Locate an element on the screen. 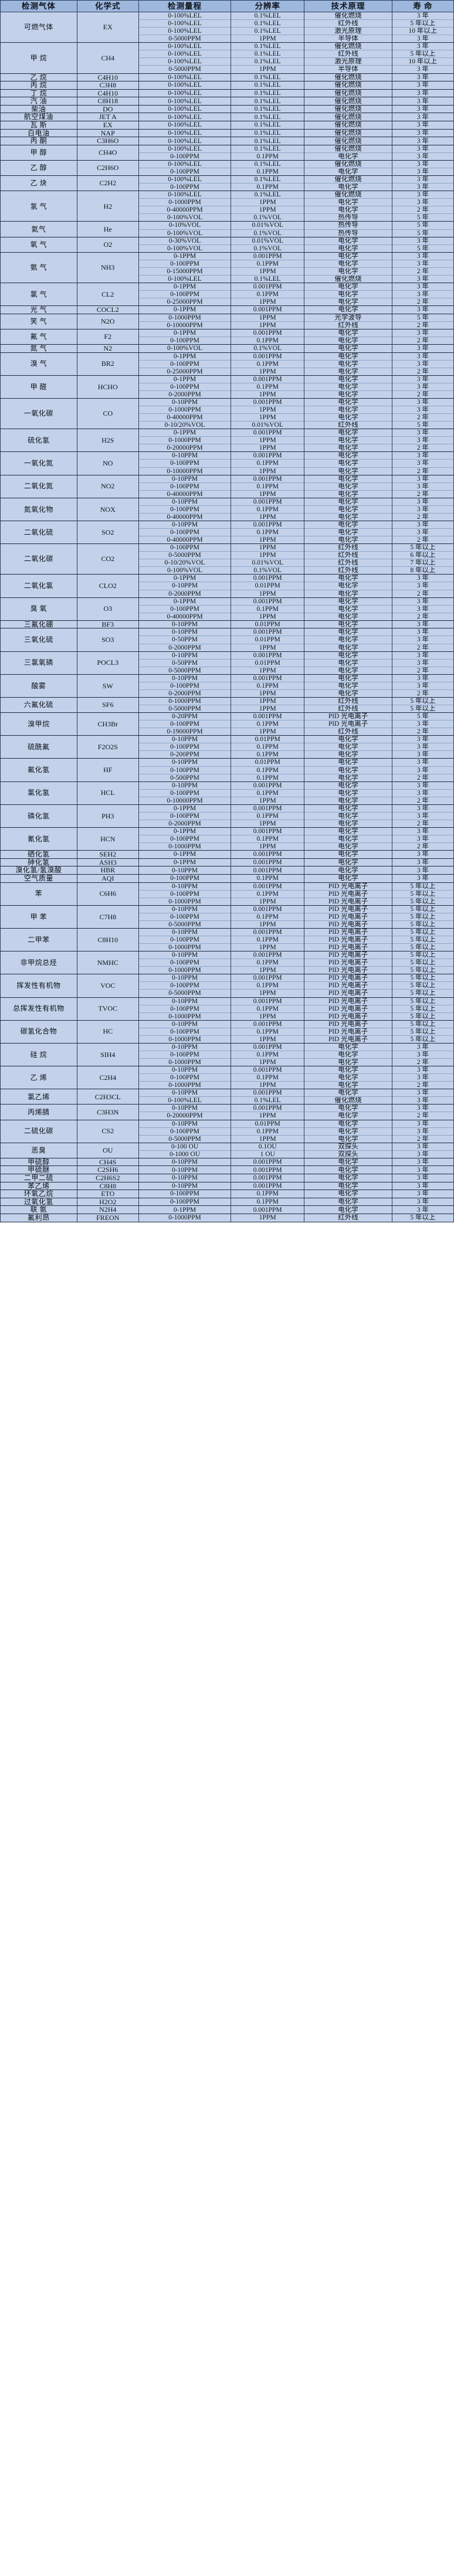 Image resolution: width=454 pixels, height=2576 pixels. column-header-technology: 技术原理 is located at coordinates (348, 6).